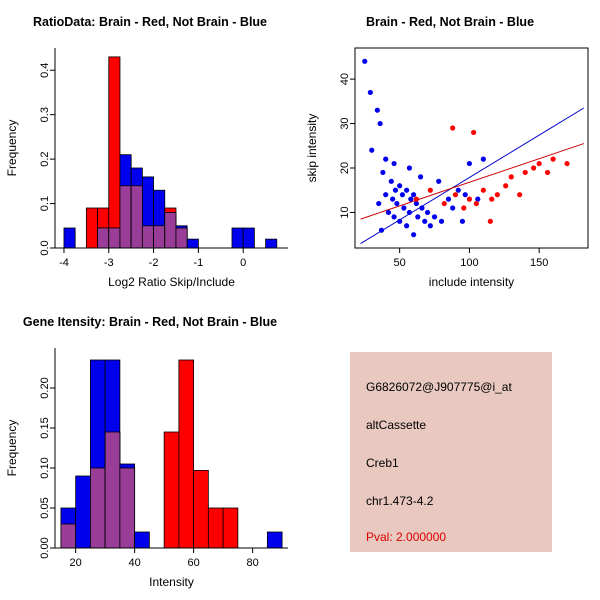 The width and height of the screenshot is (600, 600). I want to click on y-axis-label: skip intensity, so click(312, 148).